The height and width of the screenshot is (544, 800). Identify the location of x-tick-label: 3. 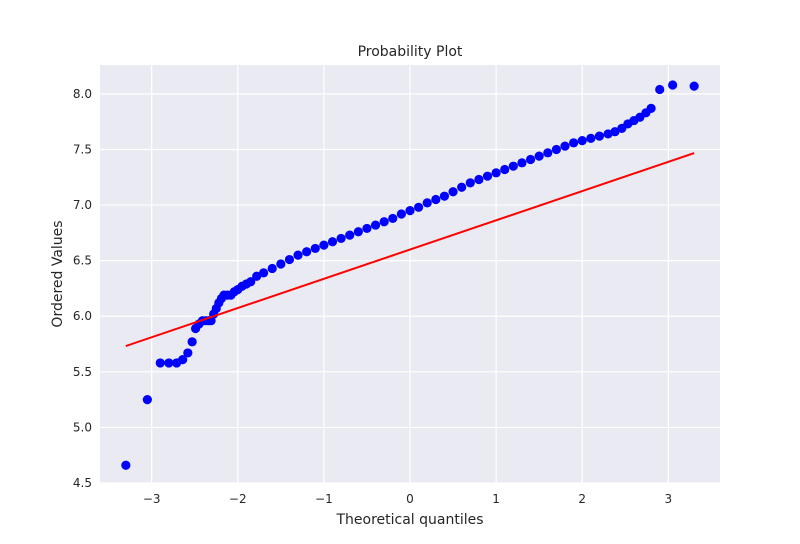
(669, 499).